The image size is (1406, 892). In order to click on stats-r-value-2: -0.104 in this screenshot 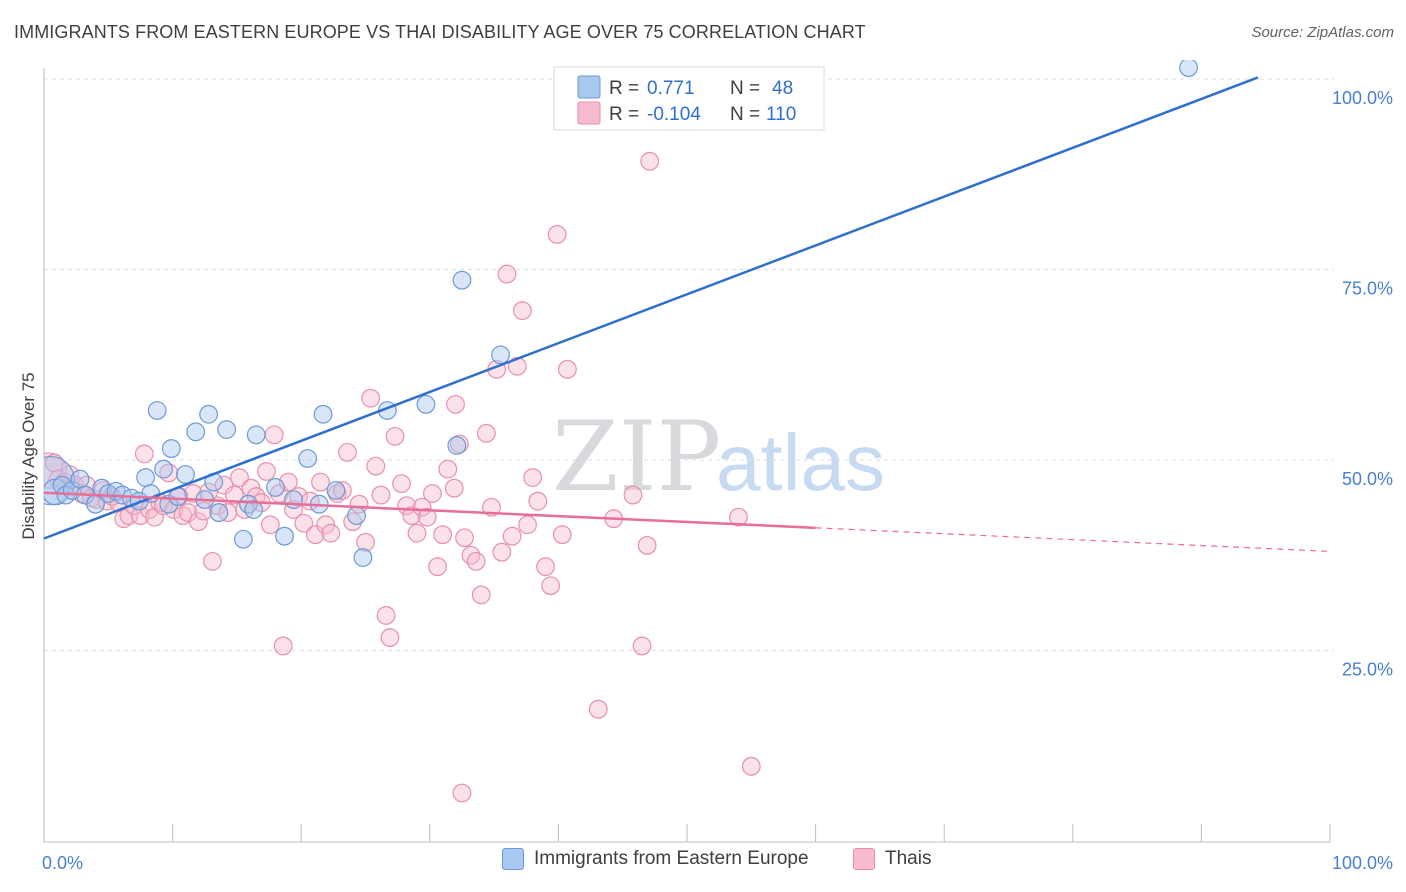, I will do `click(674, 114)`.